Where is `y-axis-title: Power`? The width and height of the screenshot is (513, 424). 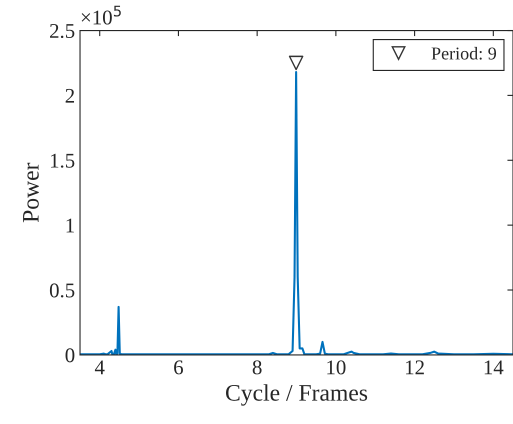 y-axis-title: Power is located at coordinates (31, 192).